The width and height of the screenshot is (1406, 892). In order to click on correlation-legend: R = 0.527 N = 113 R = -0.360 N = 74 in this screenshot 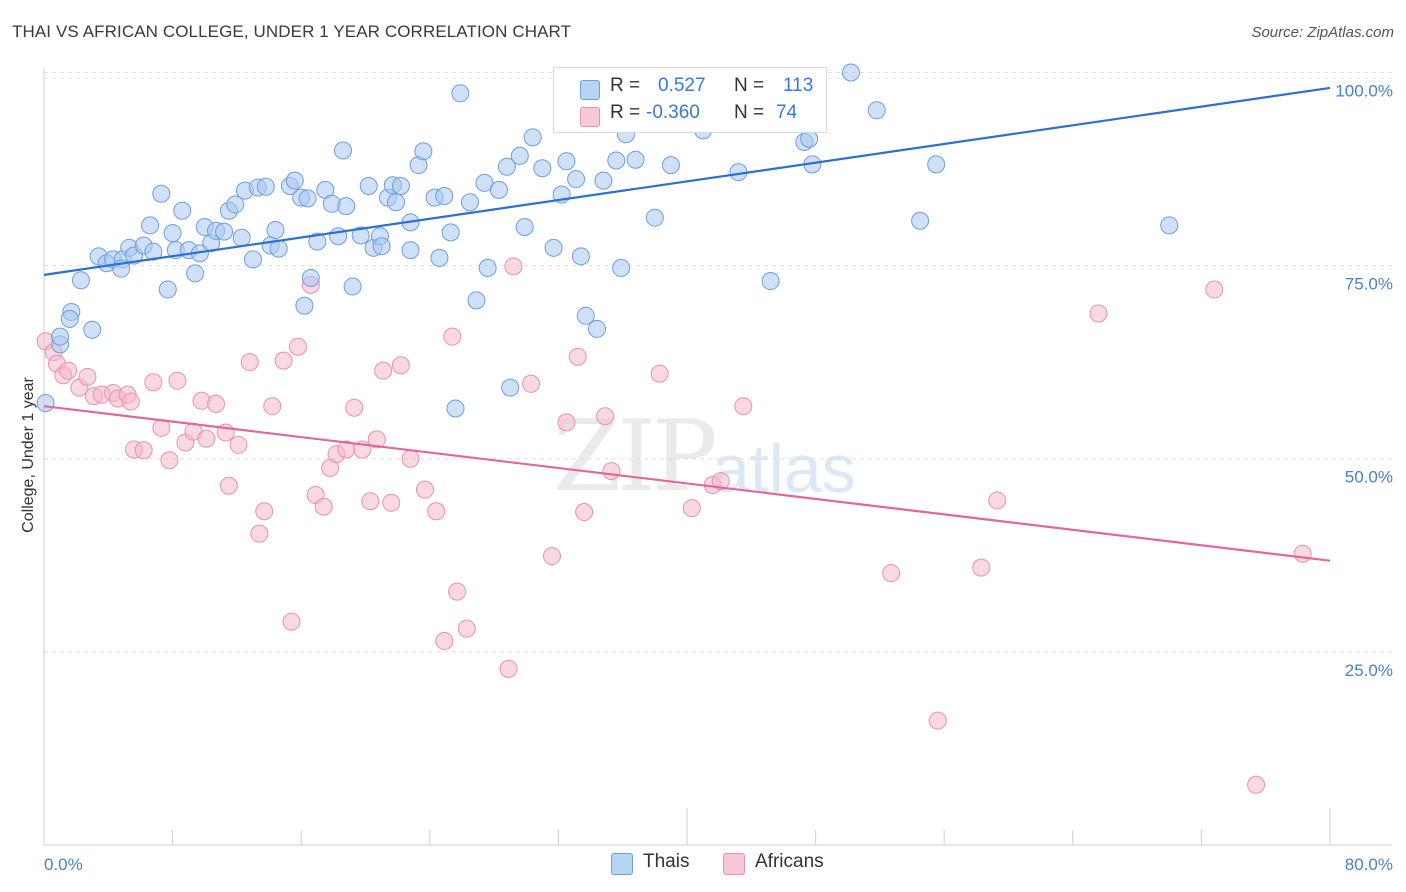, I will do `click(690, 100)`.